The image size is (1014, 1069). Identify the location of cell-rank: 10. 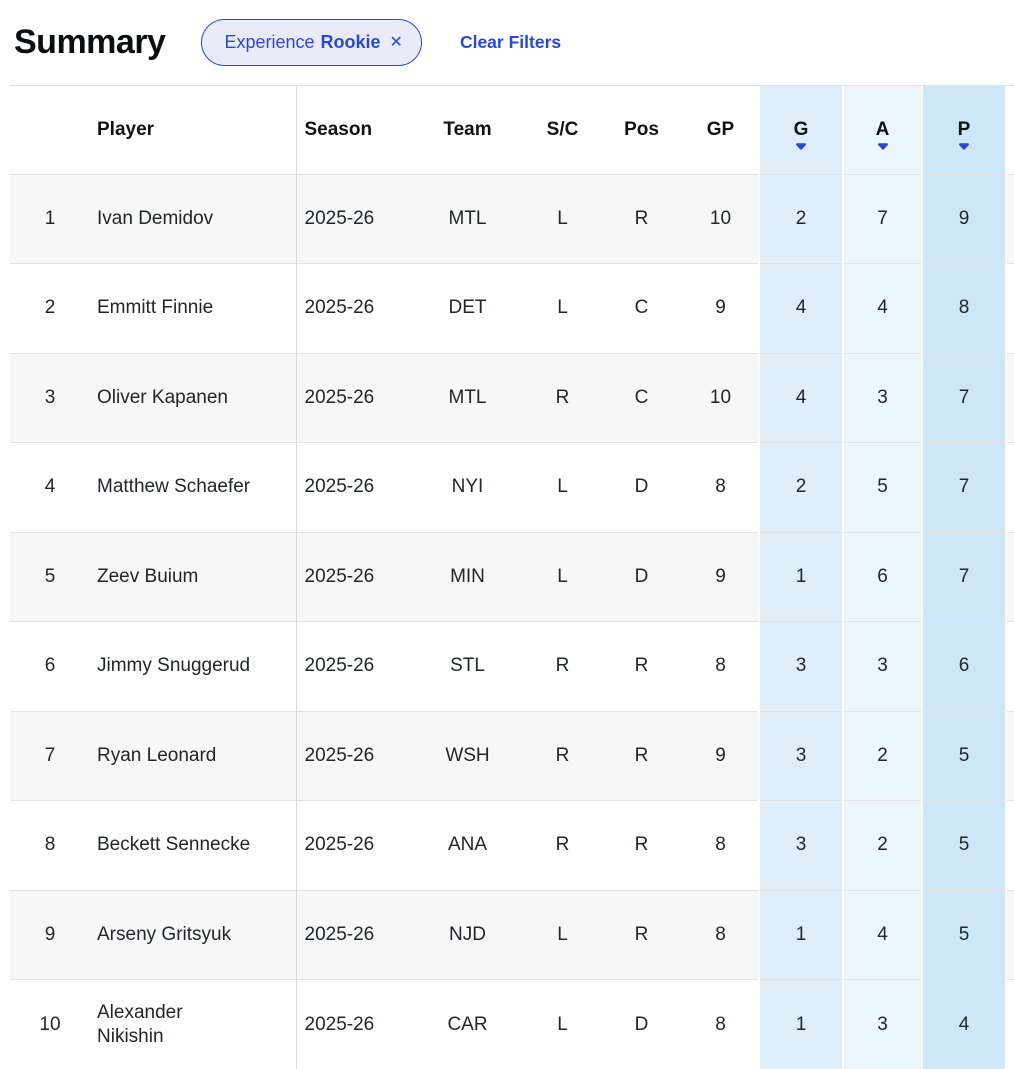
(50, 1024).